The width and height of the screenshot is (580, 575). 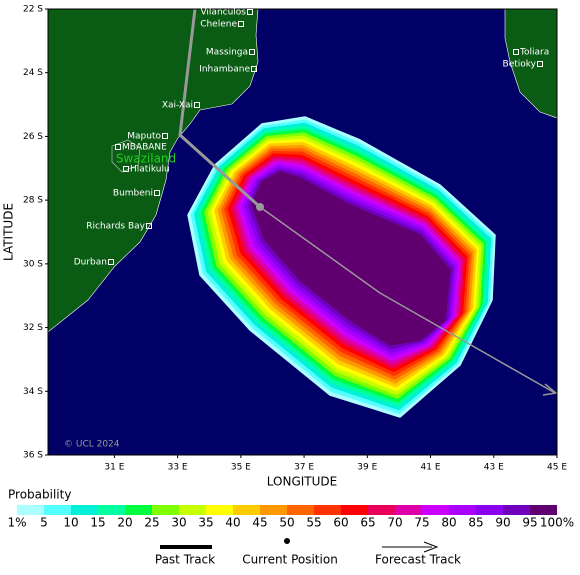 I want to click on legend-label: 85, so click(x=475, y=523).